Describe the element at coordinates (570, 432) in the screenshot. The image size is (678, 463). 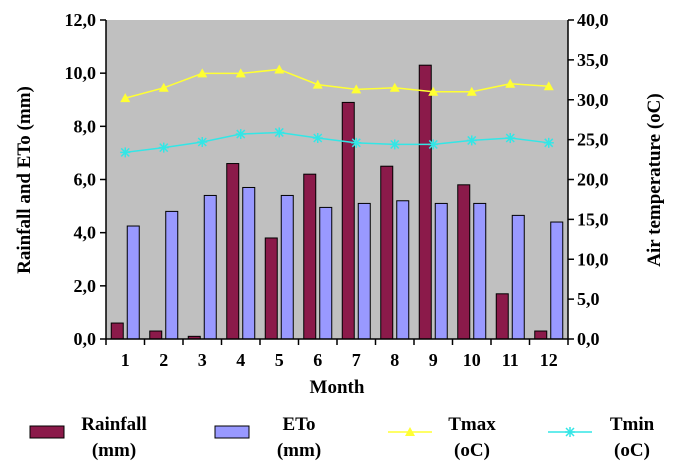
I see `legend-tmin-swatch-marker` at that location.